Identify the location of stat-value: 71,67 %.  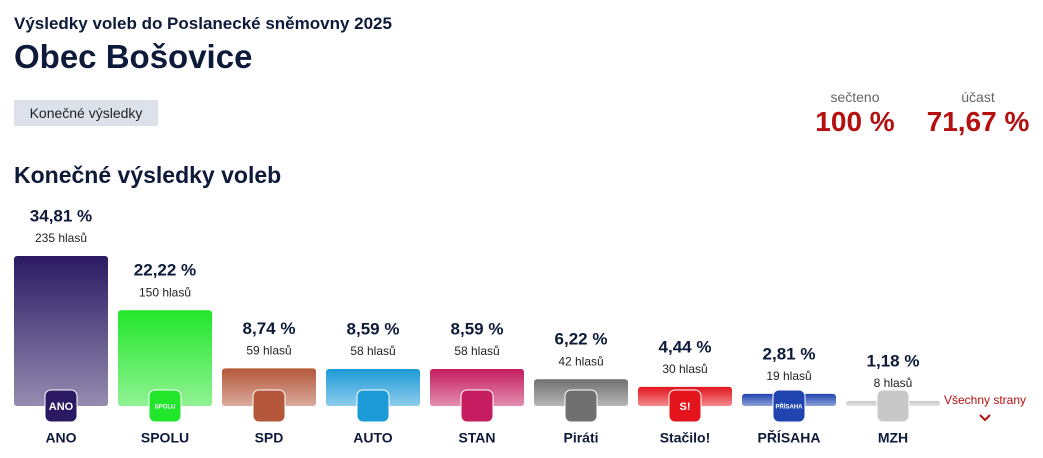
(978, 121).